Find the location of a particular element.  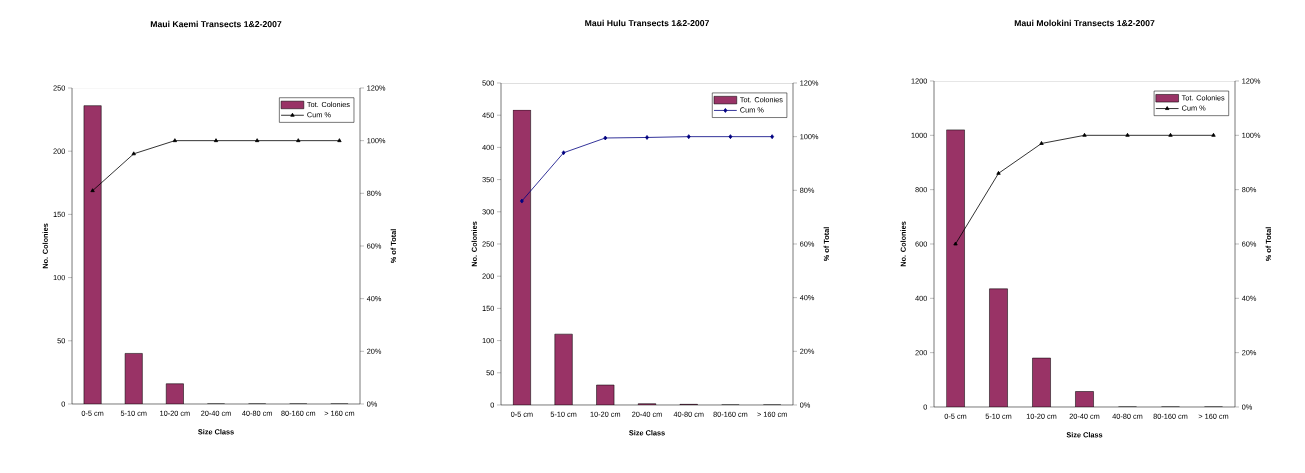

chart-title: Maui Hulu Transects 1&2-2007 is located at coordinates (647, 23).